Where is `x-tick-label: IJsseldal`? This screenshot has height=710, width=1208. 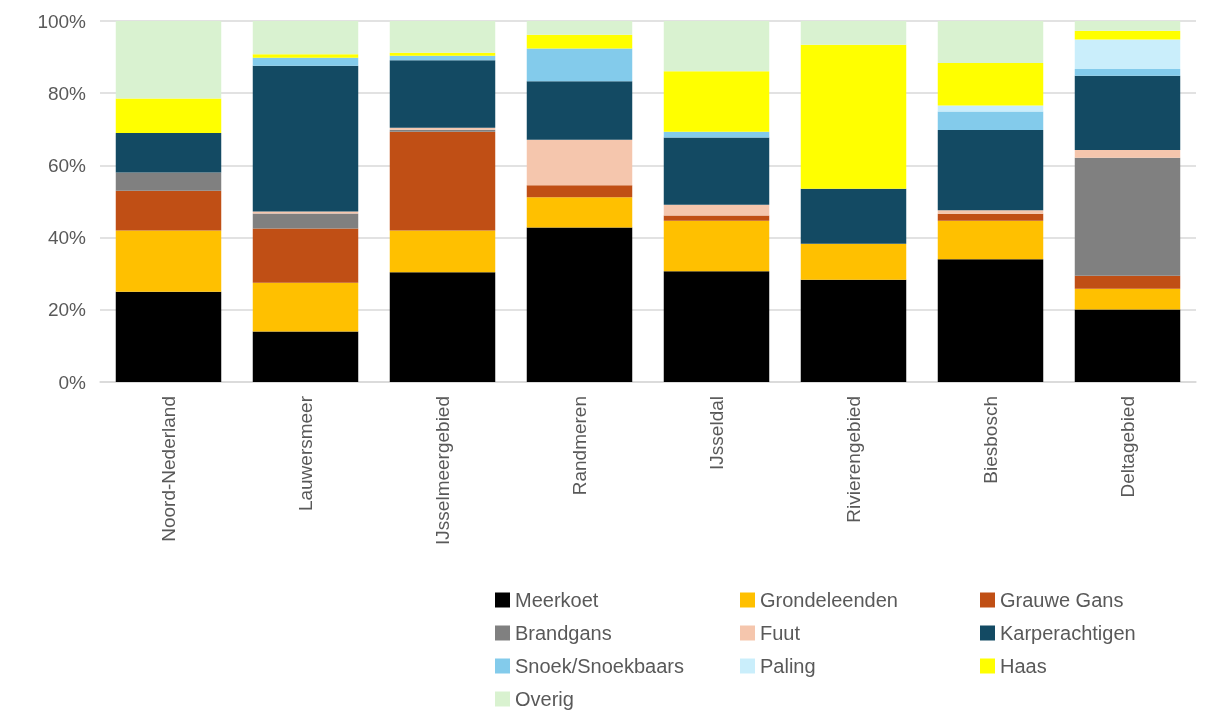 x-tick-label: IJsseldal is located at coordinates (716, 433).